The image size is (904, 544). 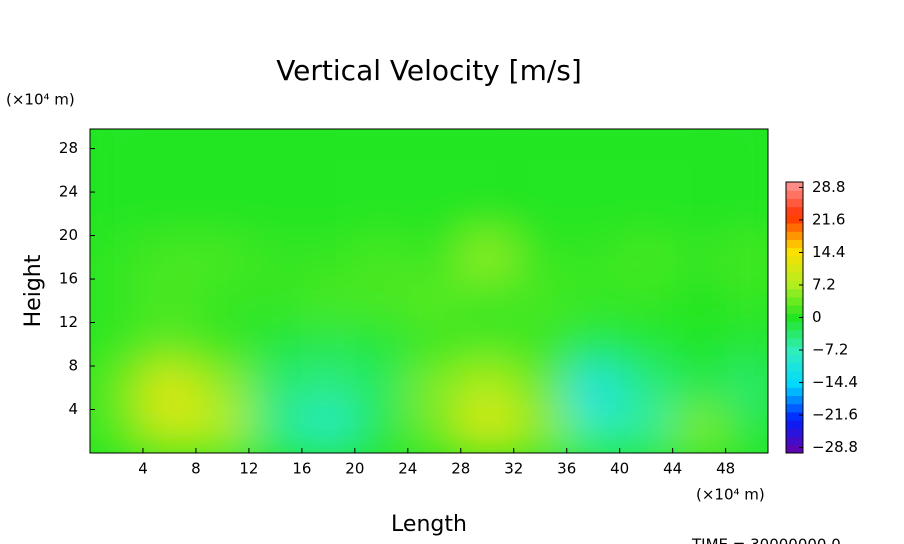 I want to click on x-tick-label: 36, so click(x=566, y=469).